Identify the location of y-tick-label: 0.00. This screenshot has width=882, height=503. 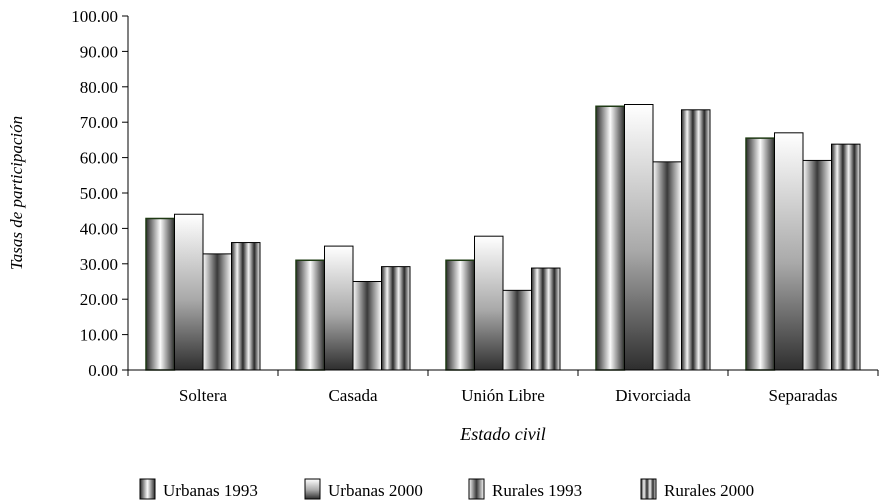
(103, 370).